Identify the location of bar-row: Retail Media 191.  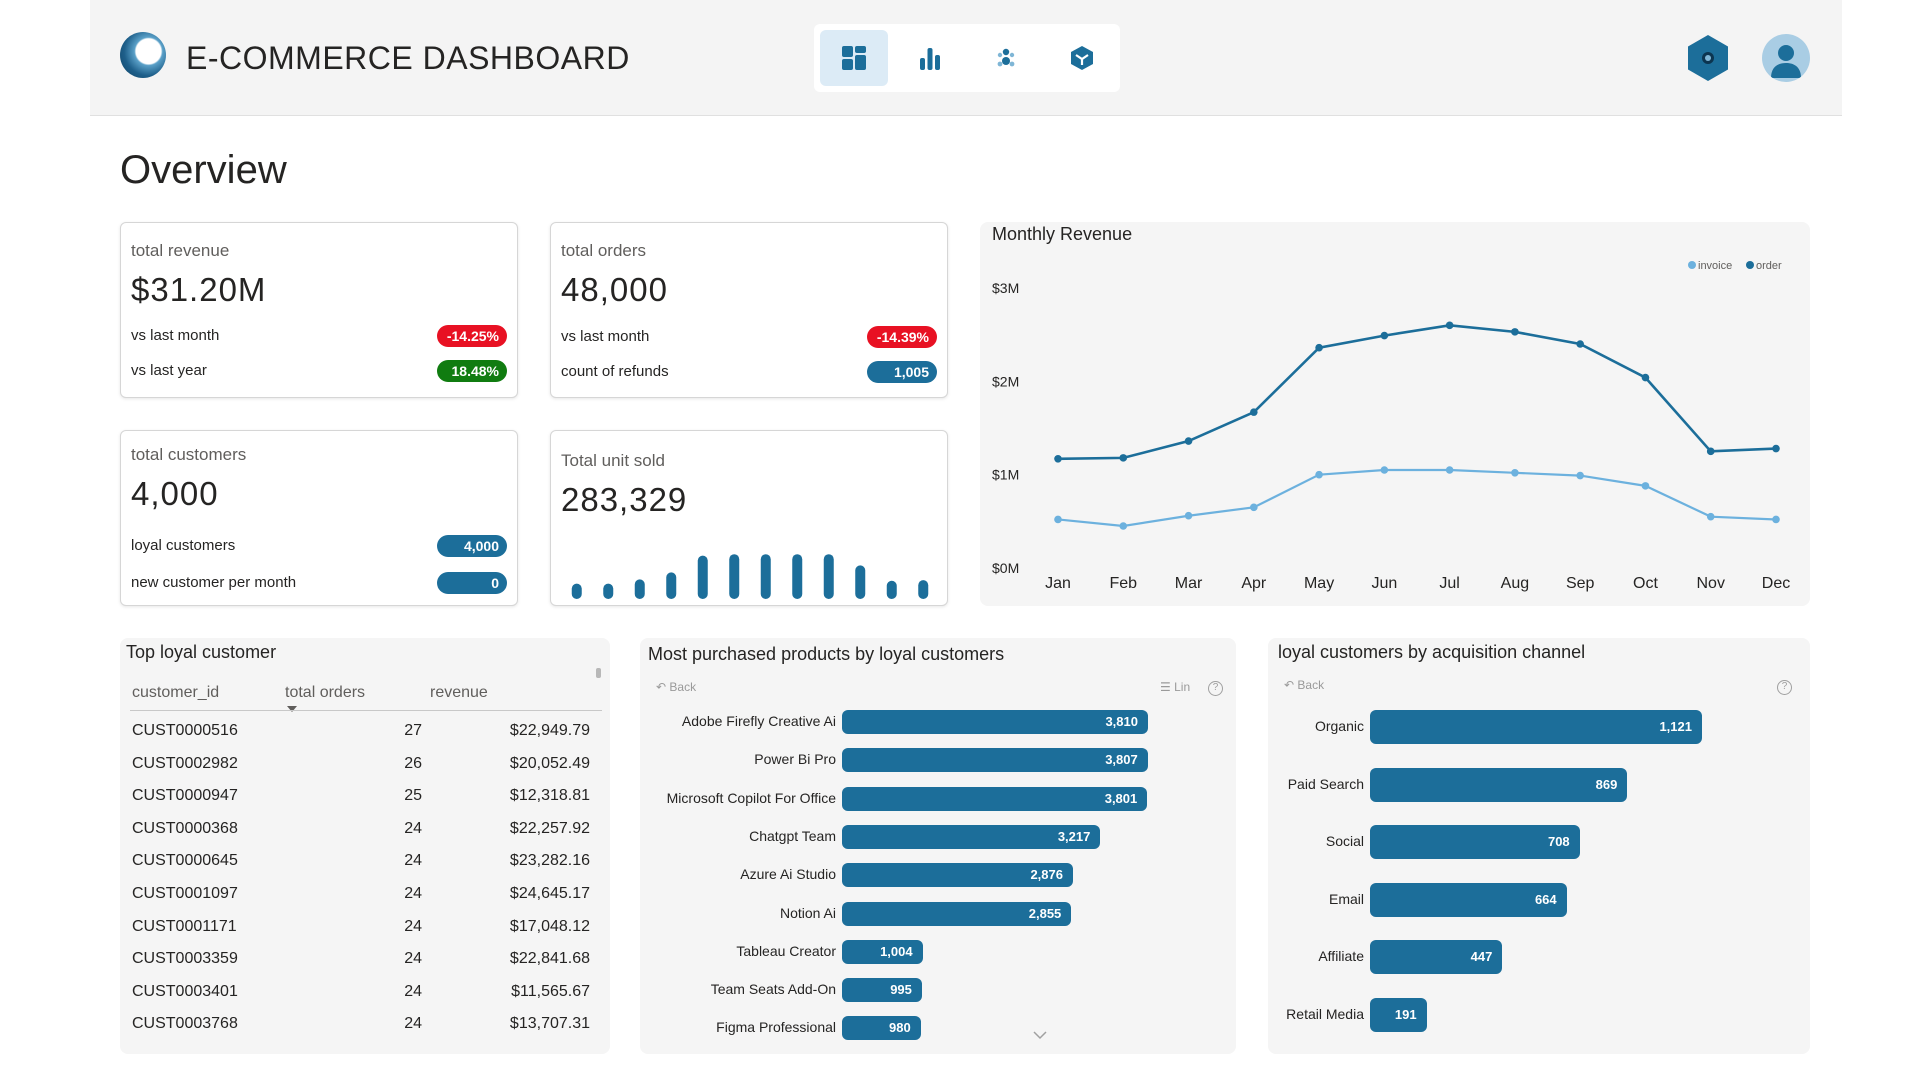
(1539, 1015).